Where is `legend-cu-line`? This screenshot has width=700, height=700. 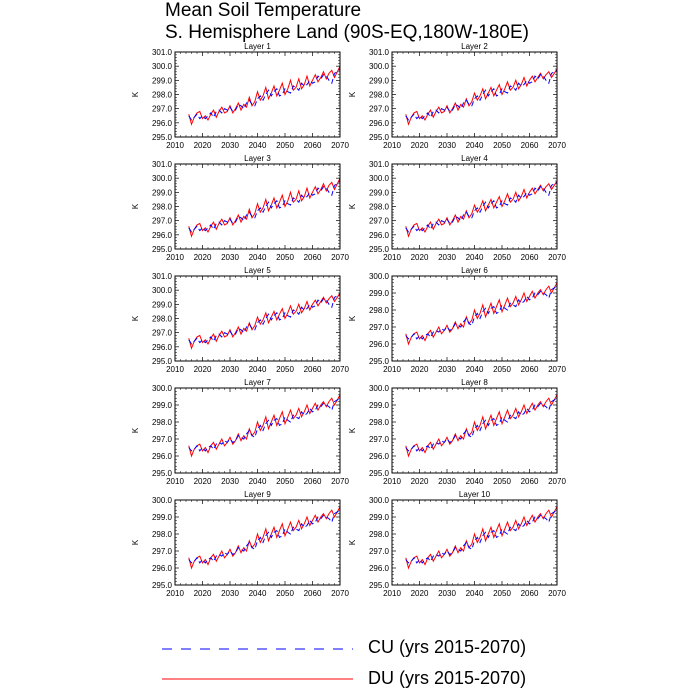 legend-cu-line is located at coordinates (257, 649).